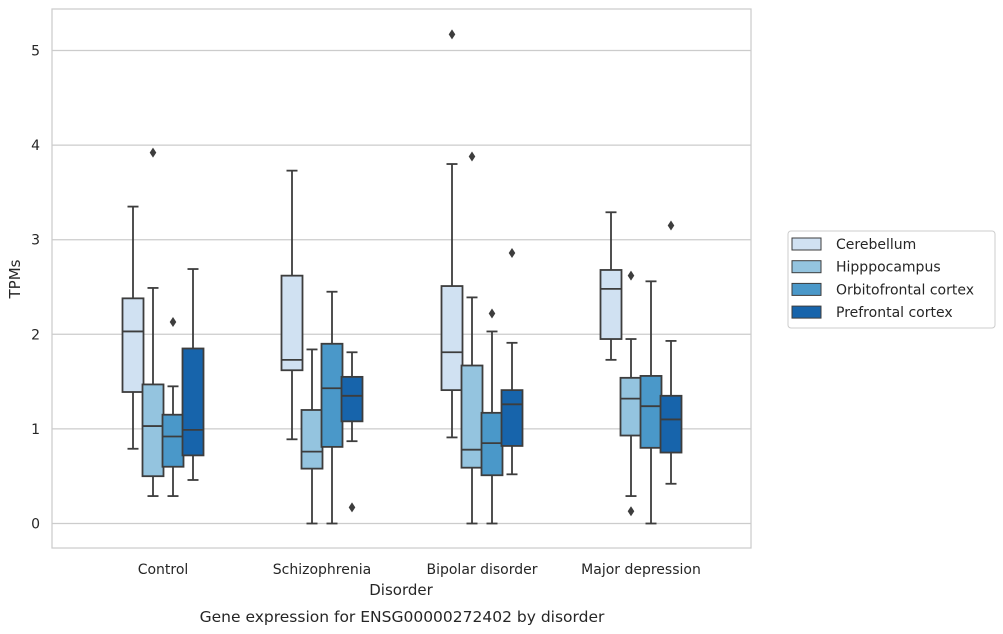 The image size is (1003, 634). I want to click on legend-item: Hipppocampus, so click(866, 268).